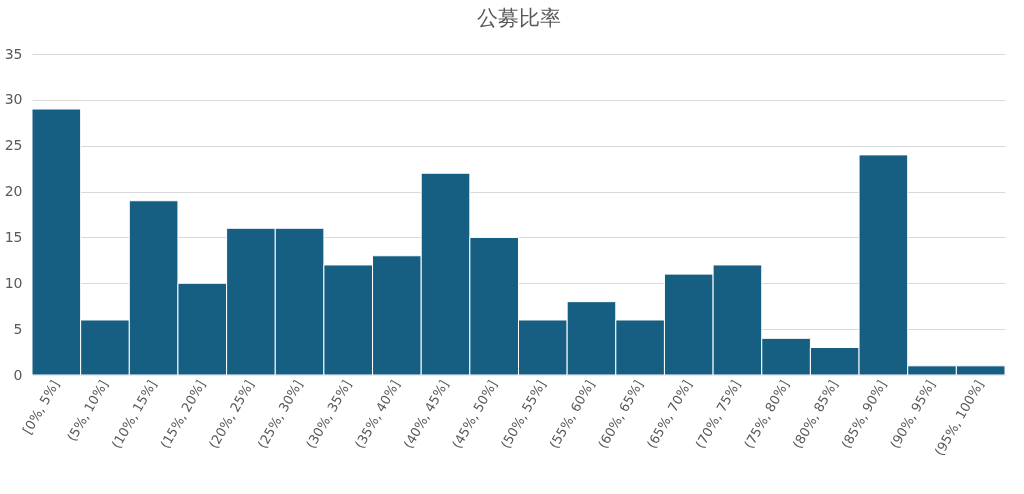  Describe the element at coordinates (13, 282) in the screenshot. I see `y-tick-label: 10` at that location.